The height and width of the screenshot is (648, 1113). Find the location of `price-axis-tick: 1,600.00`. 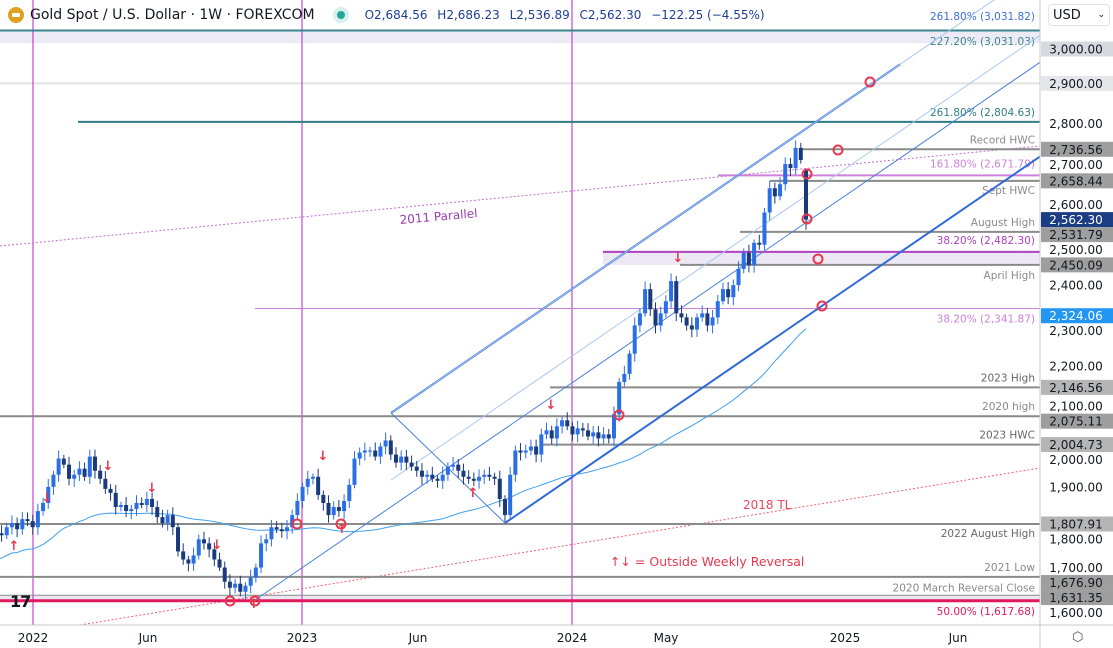

price-axis-tick: 1,600.00 is located at coordinates (1075, 613).